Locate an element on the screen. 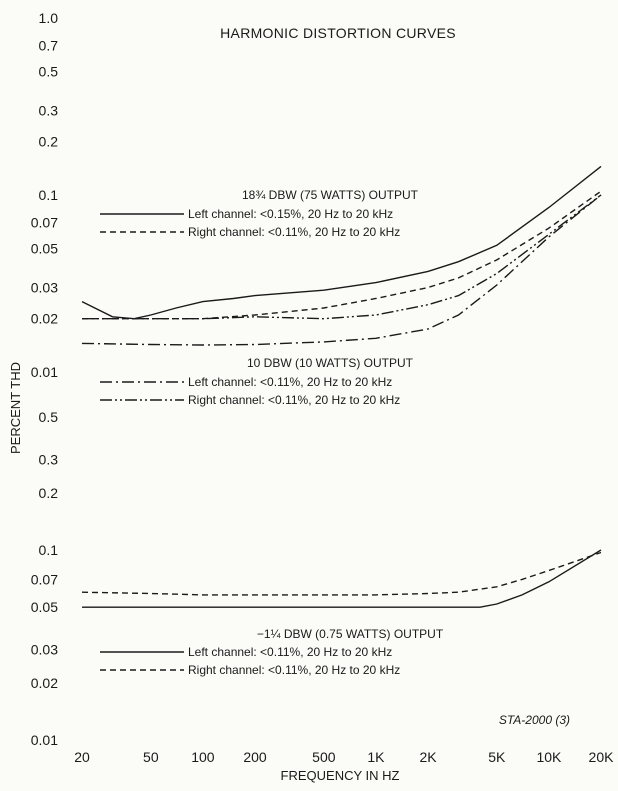  x-tick-label: 2K is located at coordinates (428, 757).